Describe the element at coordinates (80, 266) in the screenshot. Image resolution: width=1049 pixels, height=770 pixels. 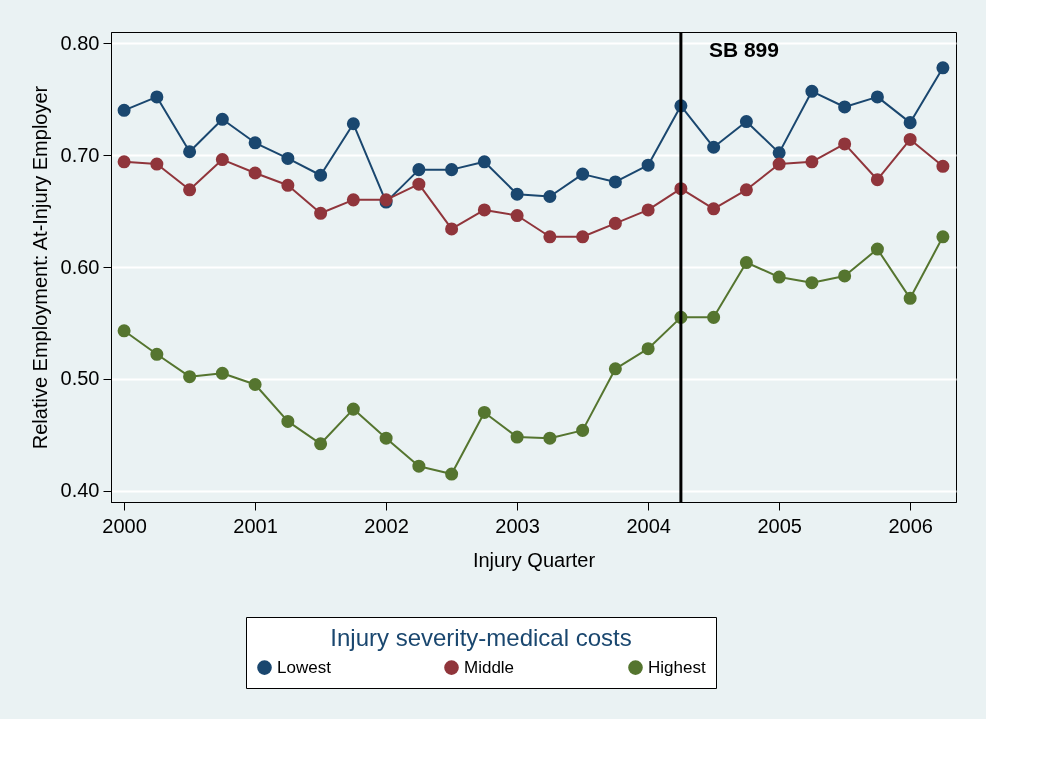
I see `y-tick-label: 0.60` at that location.